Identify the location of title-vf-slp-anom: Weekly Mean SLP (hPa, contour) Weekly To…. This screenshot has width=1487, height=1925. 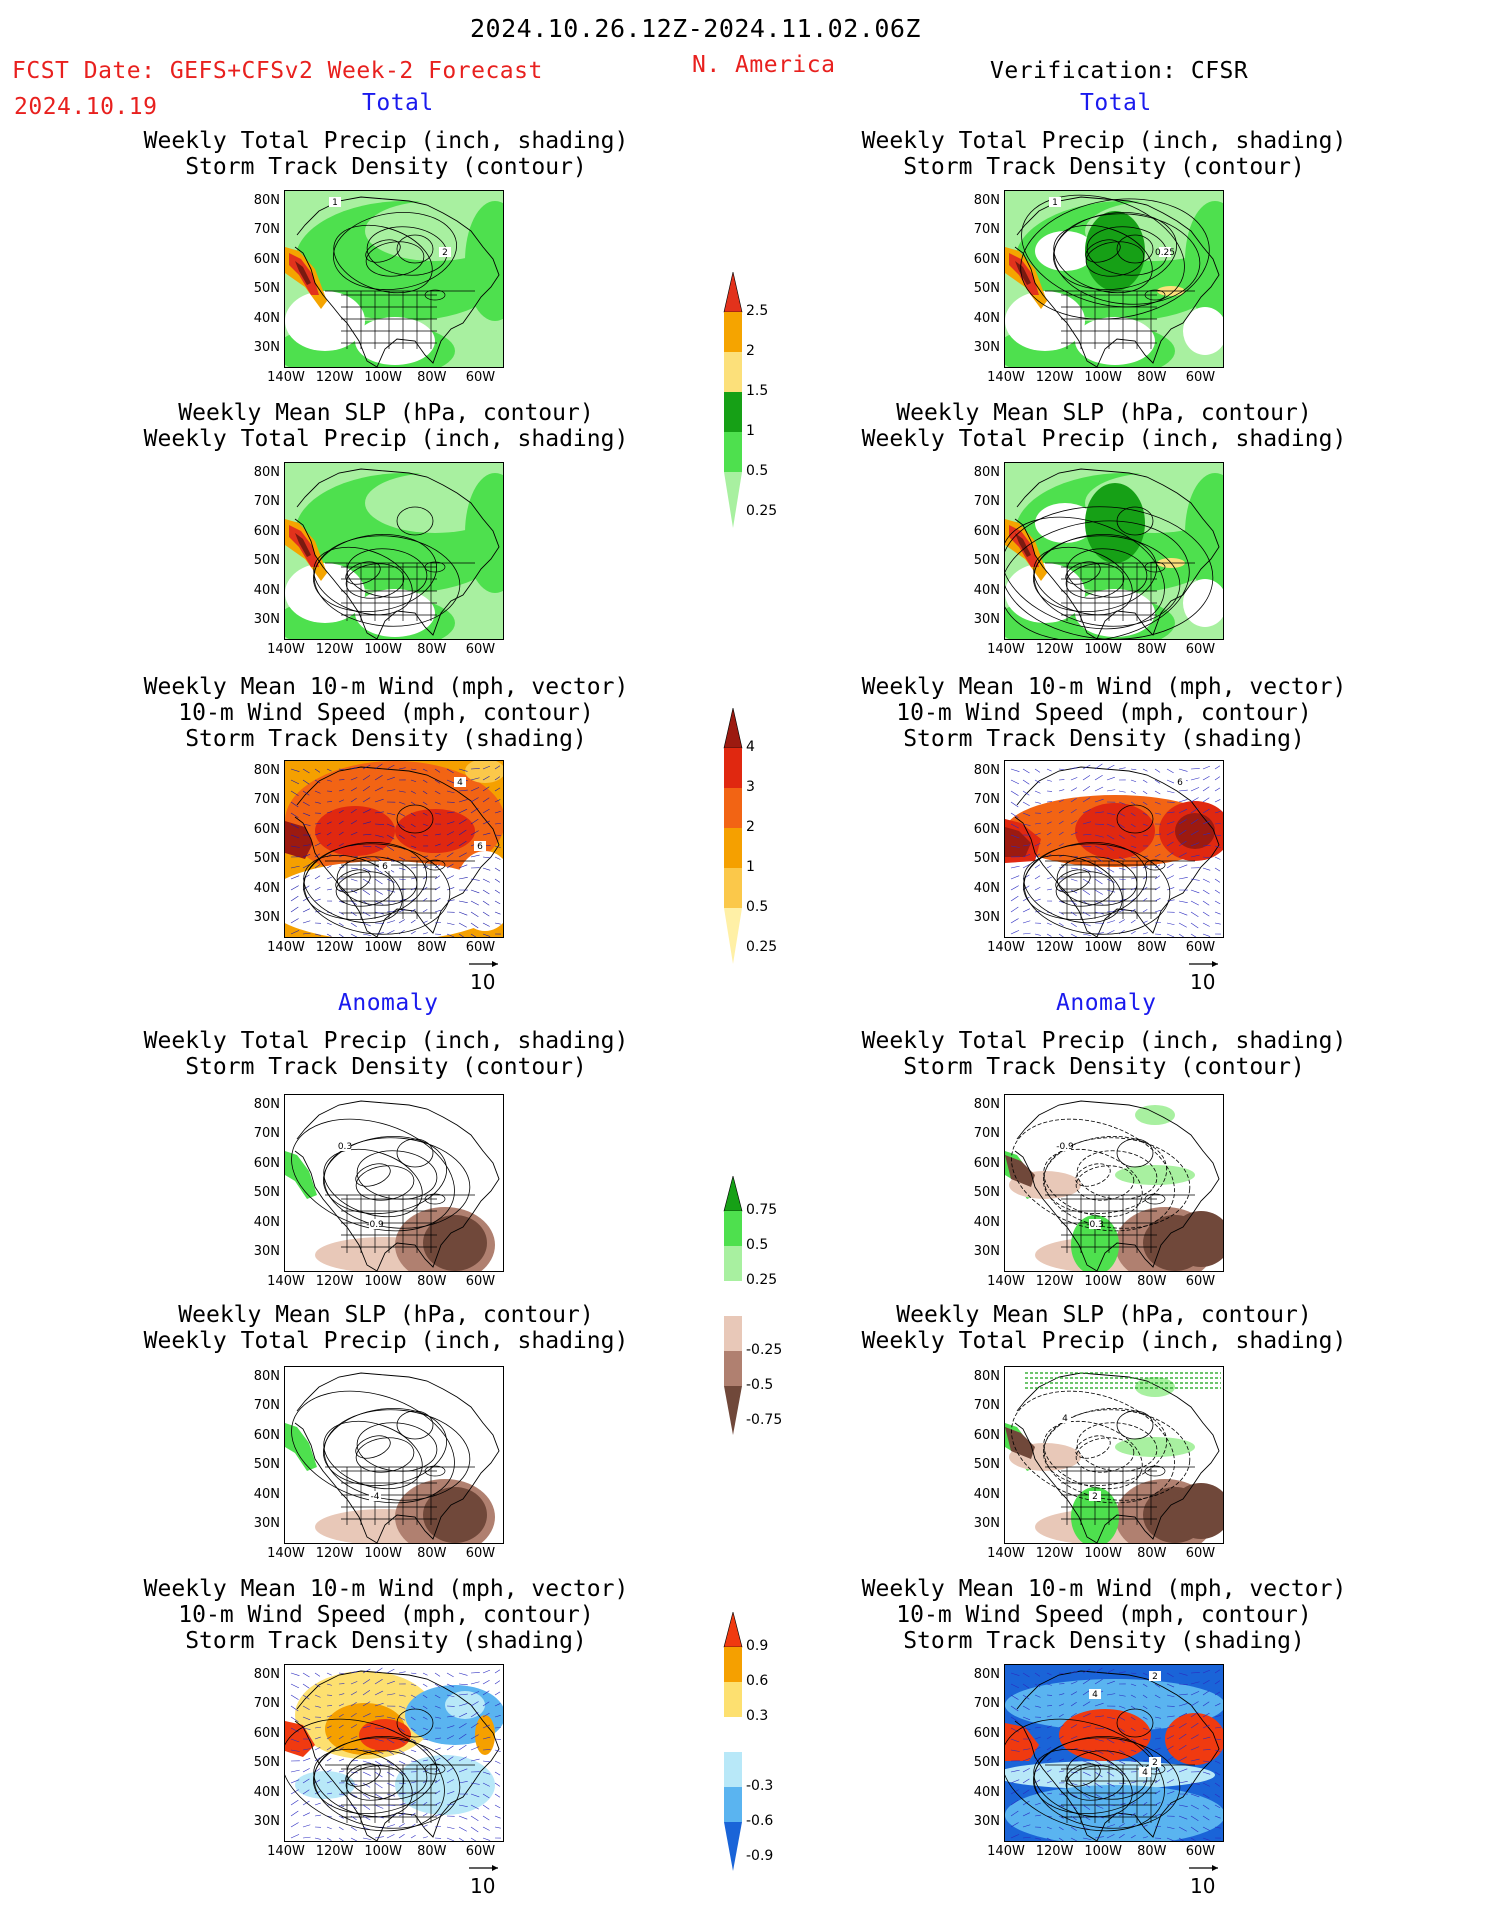
(1104, 1328).